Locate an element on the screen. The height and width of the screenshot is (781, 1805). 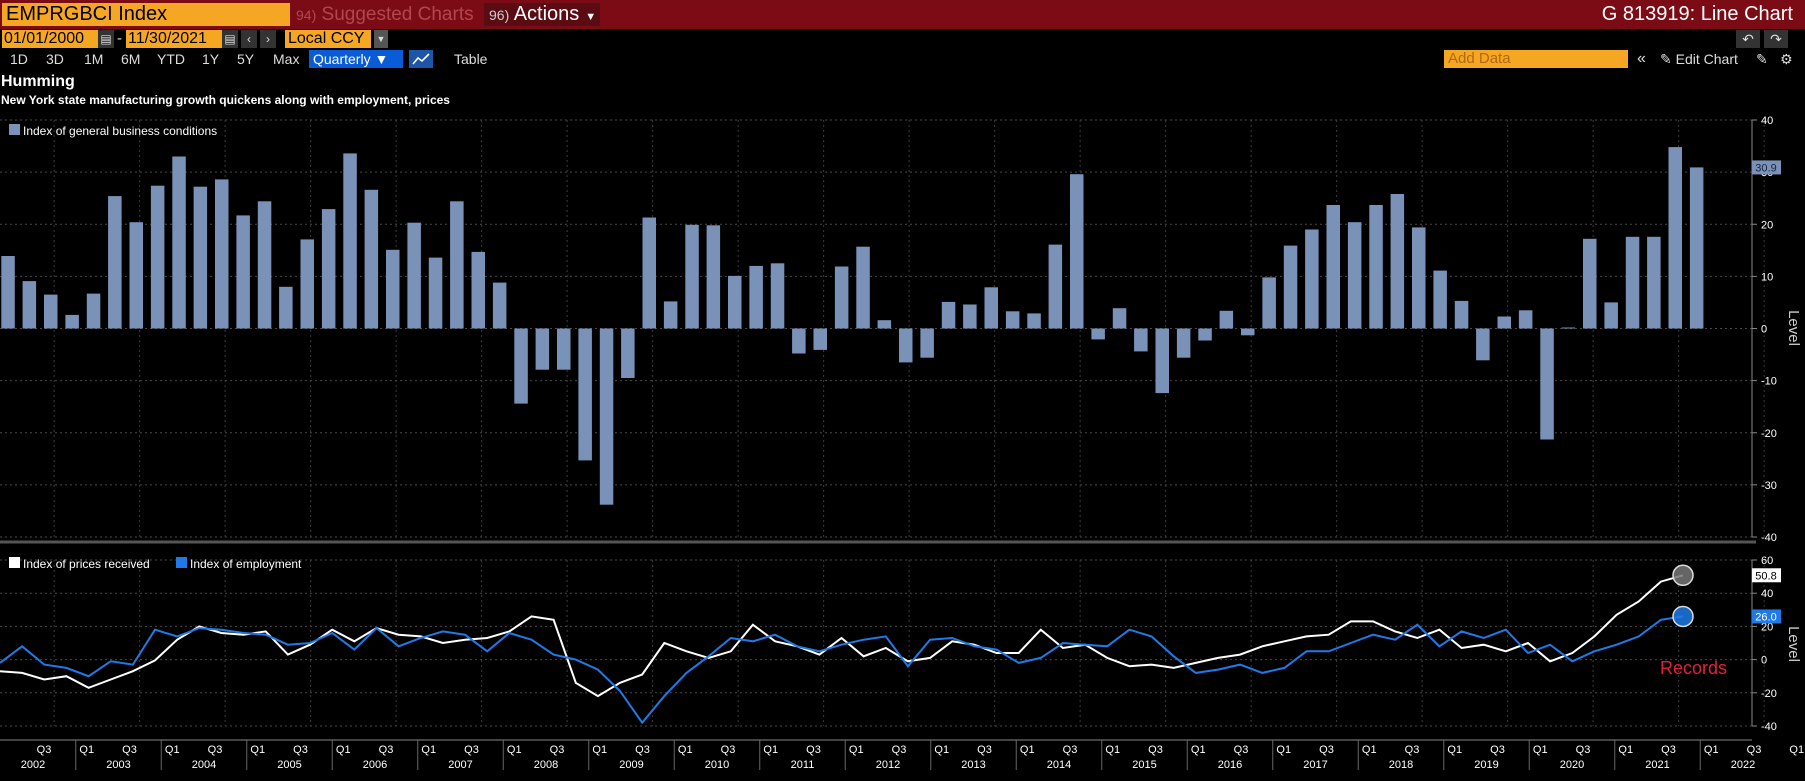
add-data-input: Add Data is located at coordinates (1536, 59).